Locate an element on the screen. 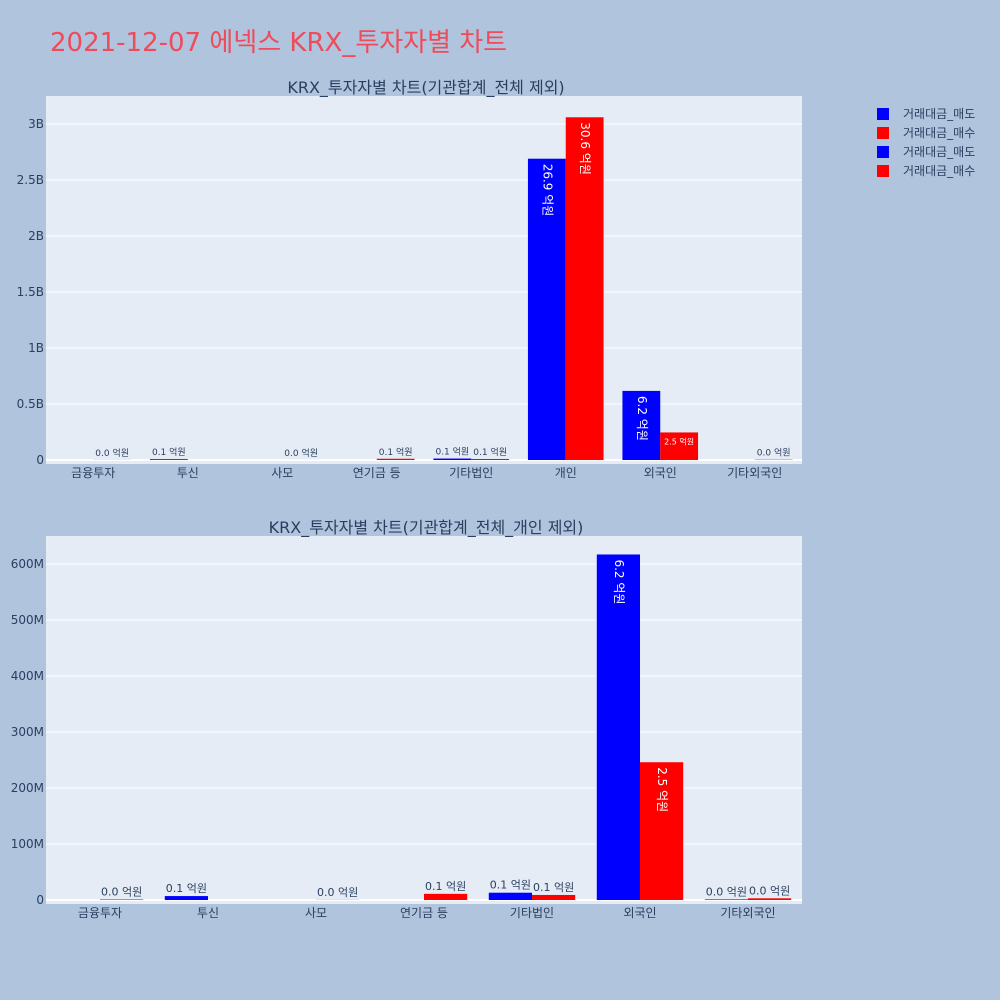 The height and width of the screenshot is (1000, 1000). y-tick-label: 2.5B is located at coordinates (30, 180).